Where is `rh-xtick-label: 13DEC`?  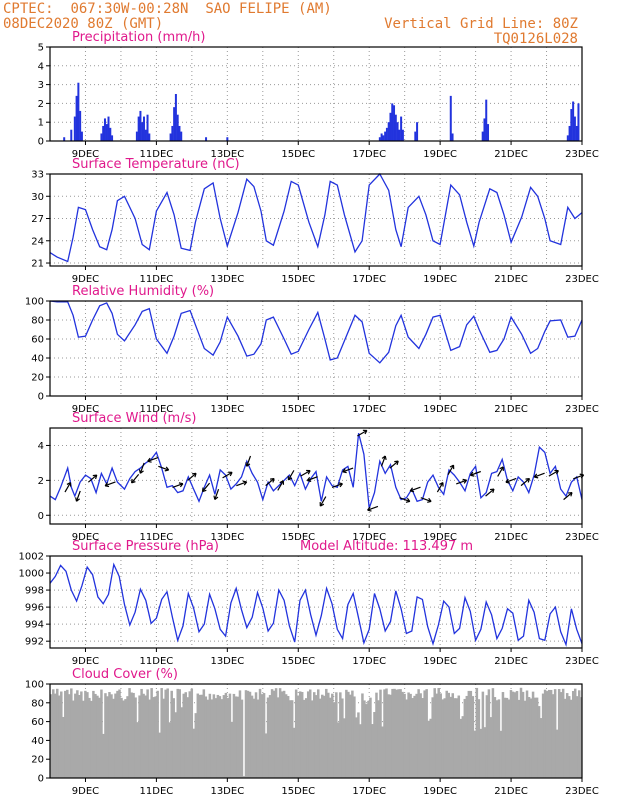
rh-xtick-label: 13DEC is located at coordinates (227, 409).